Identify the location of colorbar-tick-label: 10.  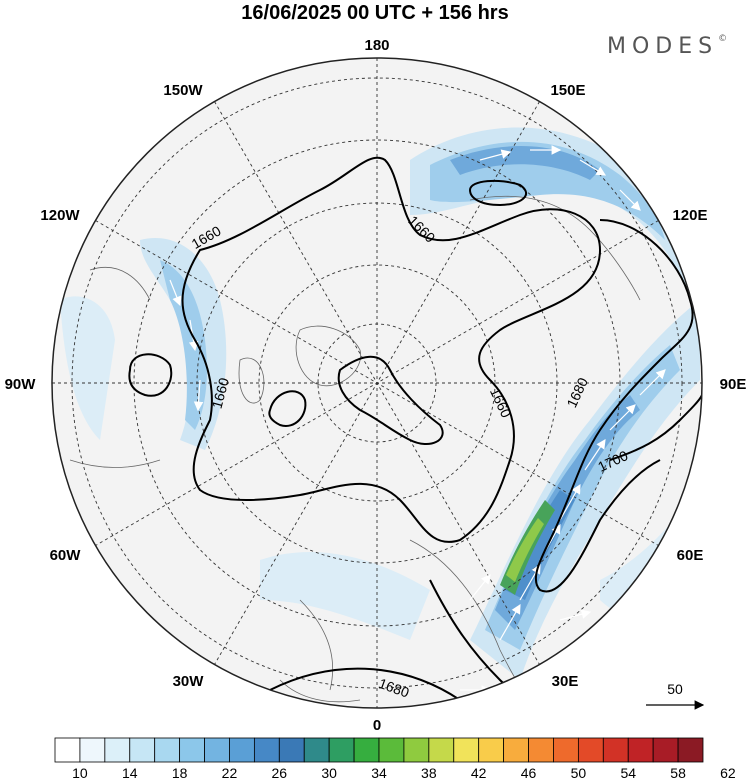
(80, 773).